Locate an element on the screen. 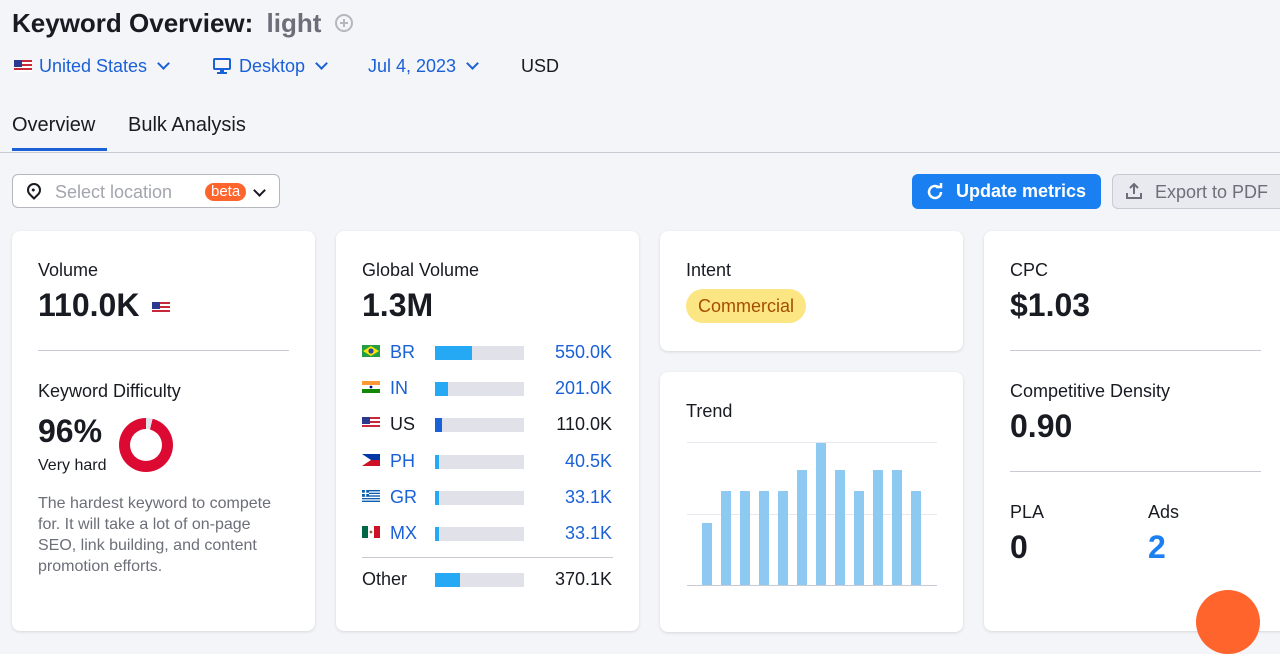 The width and height of the screenshot is (1280, 654). intent-badge: Commercial is located at coordinates (746, 306).